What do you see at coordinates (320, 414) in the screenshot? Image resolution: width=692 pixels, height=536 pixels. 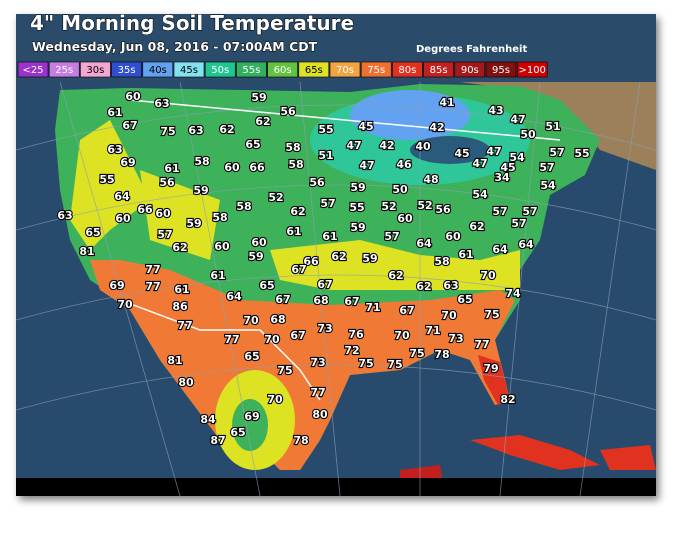 I see `station-value: 80` at bounding box center [320, 414].